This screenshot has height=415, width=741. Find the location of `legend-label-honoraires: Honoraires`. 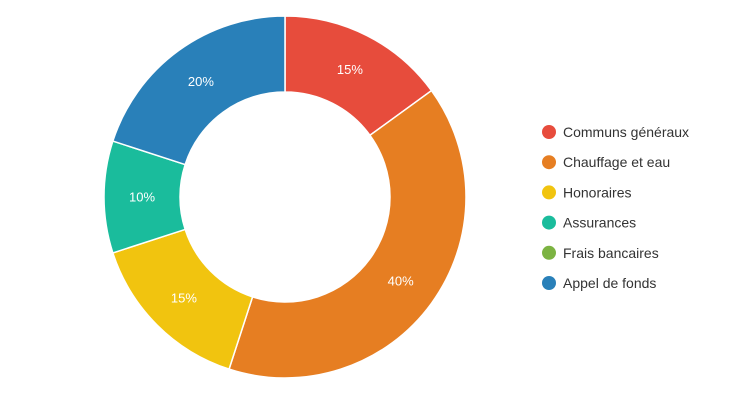

legend-label-honoraires: Honoraires is located at coordinates (597, 192).